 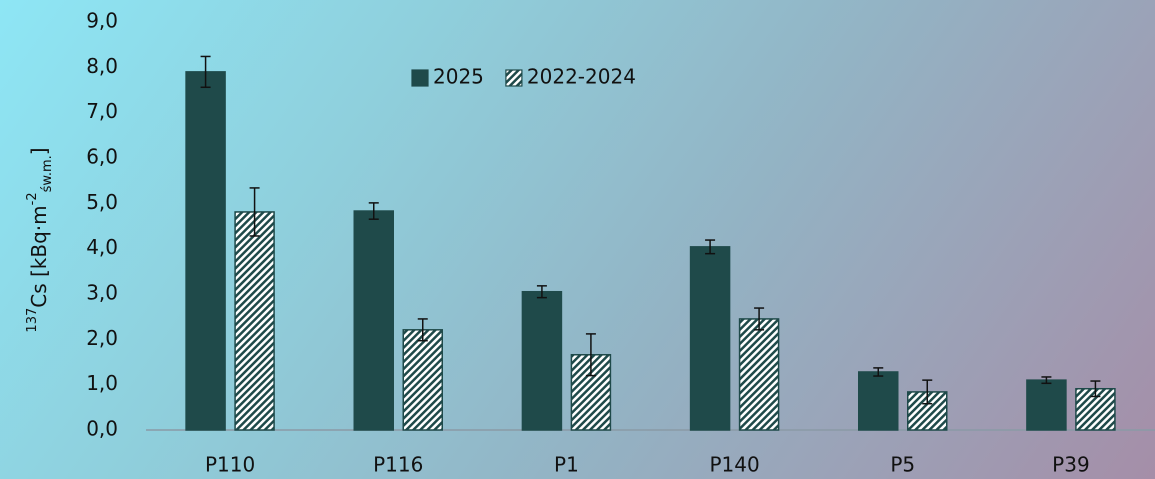 I want to click on legend-label: 2022-2024, so click(x=581, y=77).